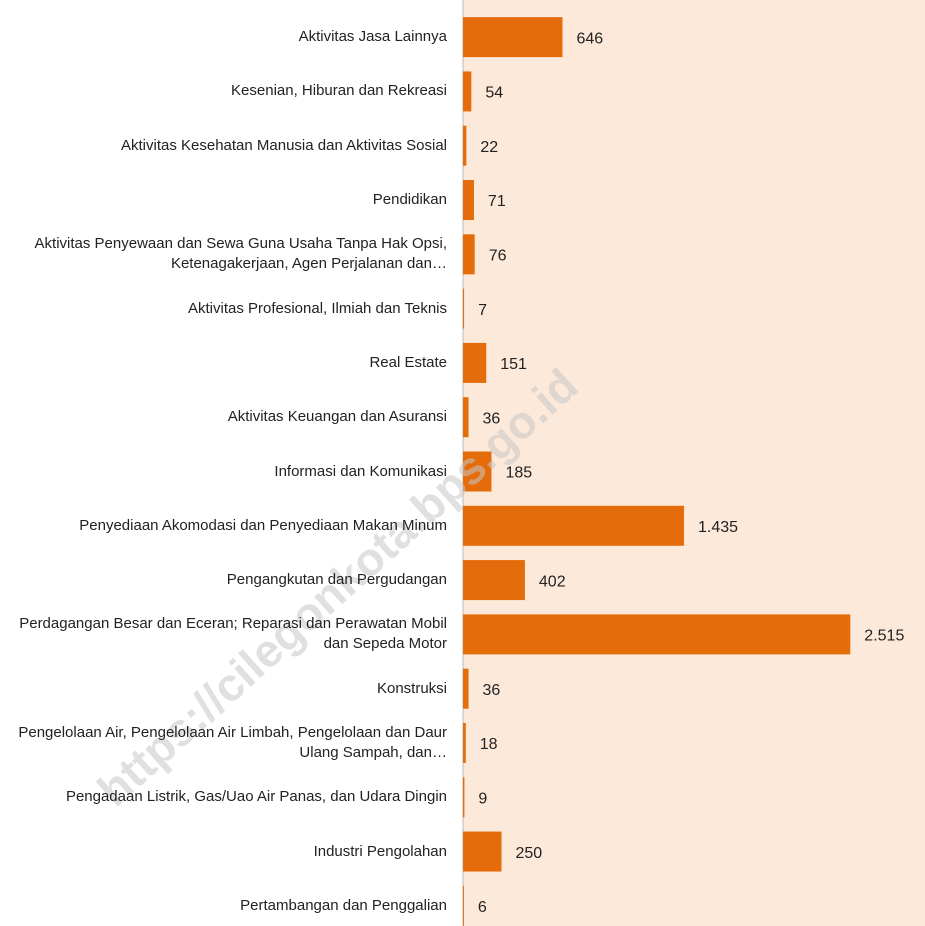 The height and width of the screenshot is (926, 925). Describe the element at coordinates (360, 471) in the screenshot. I see `y-tick-label: Informasi dan Komunikasi` at that location.